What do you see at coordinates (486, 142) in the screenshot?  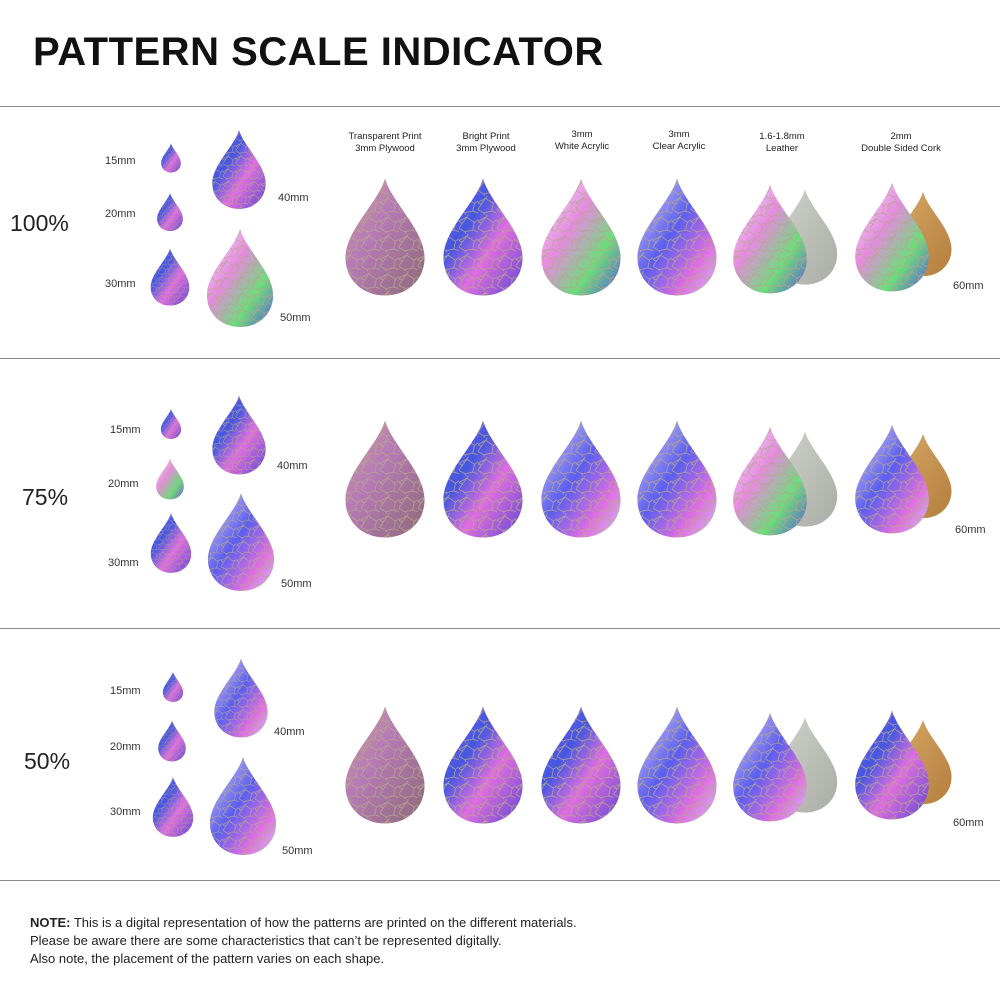 I see `column-heading-bright-plywood: Bright Print 3mm Plywood` at bounding box center [486, 142].